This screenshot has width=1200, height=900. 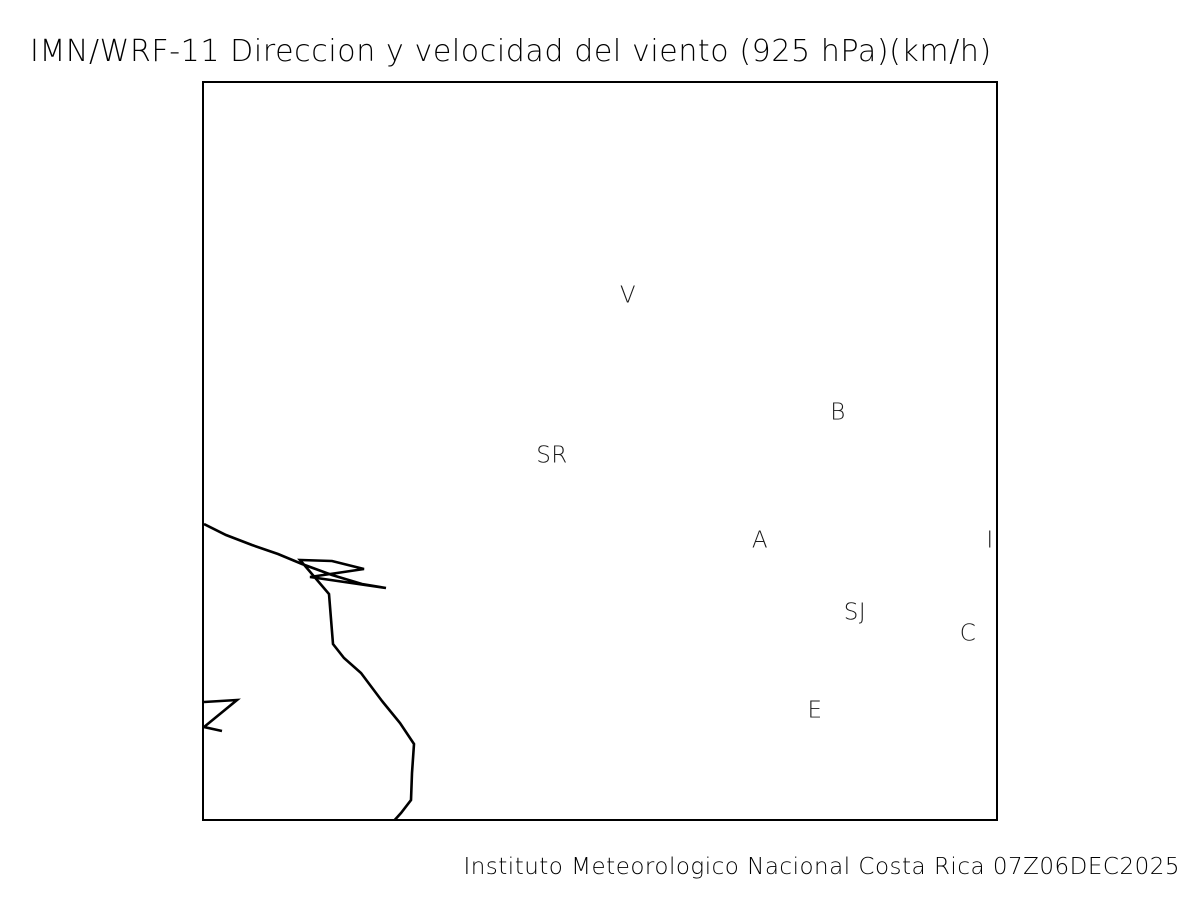 I want to click on station-label-sj: SJ, so click(x=855, y=612).